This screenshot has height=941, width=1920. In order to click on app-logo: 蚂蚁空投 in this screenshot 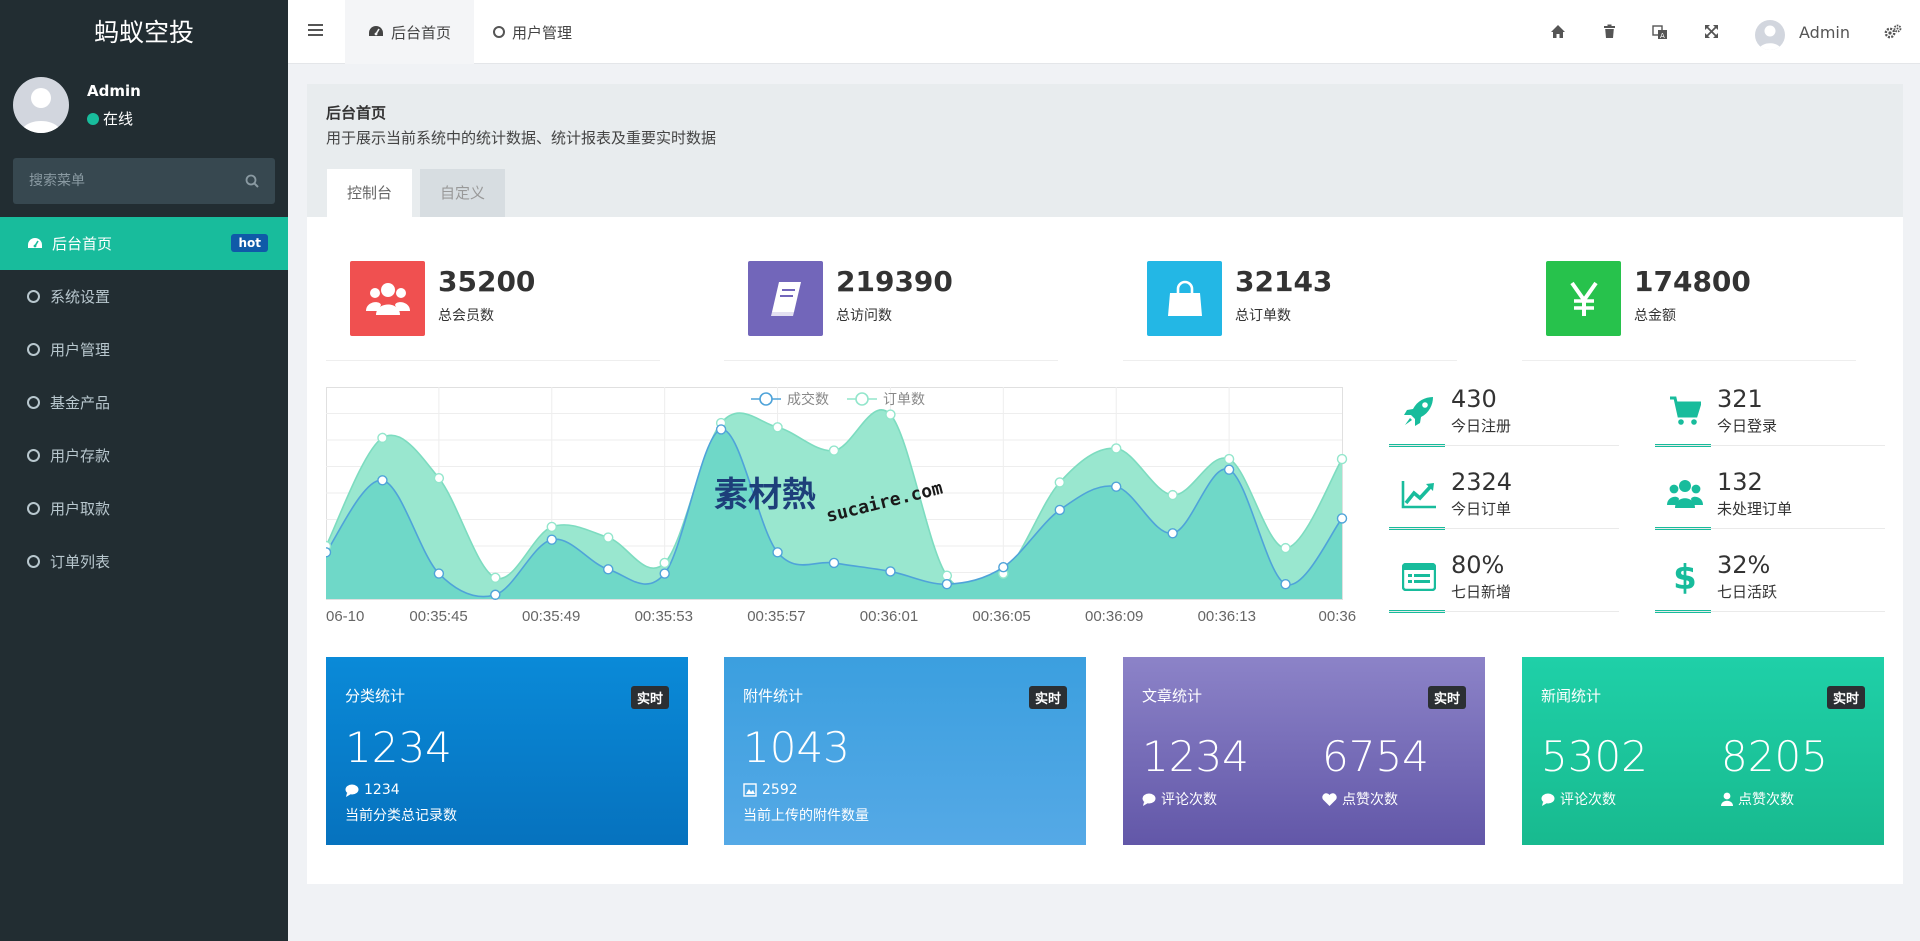, I will do `click(144, 33)`.